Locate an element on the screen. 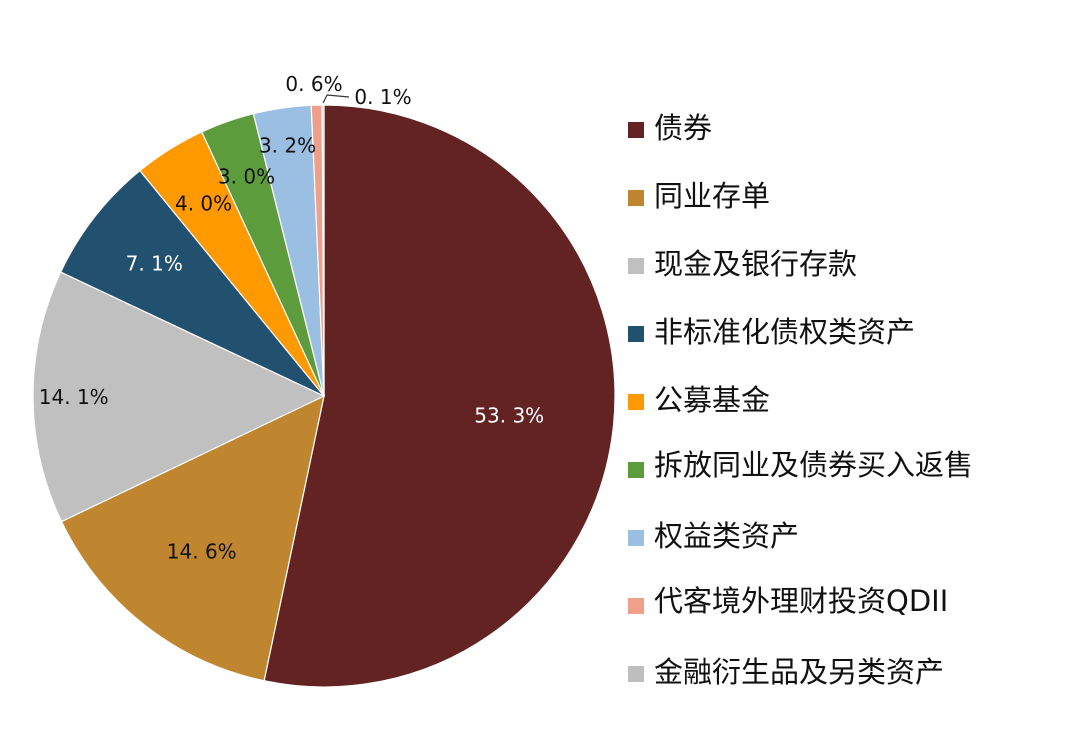  data-label: 3. 0% is located at coordinates (246, 176).